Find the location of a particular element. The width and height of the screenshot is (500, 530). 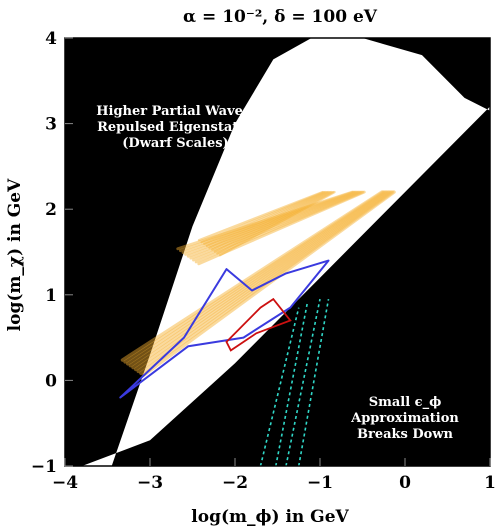

x-axis-ticks: −4 −3 −2 −1 0 1 is located at coordinates (274, 475).